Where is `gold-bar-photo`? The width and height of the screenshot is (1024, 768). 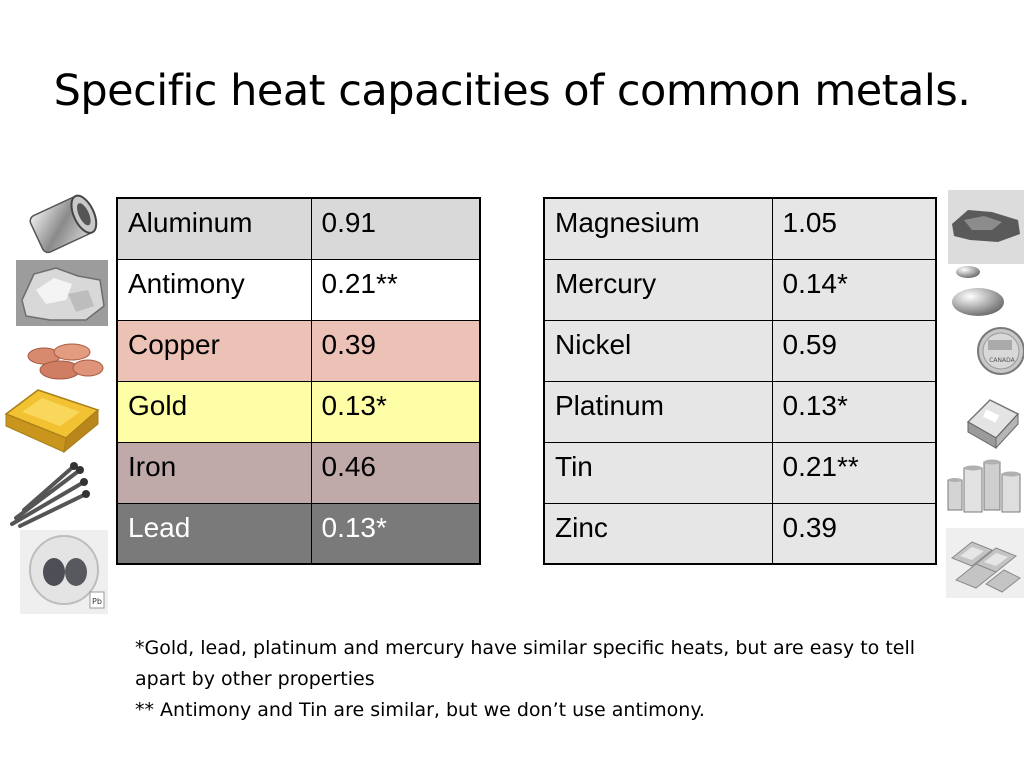 gold-bar-photo is located at coordinates (52, 421).